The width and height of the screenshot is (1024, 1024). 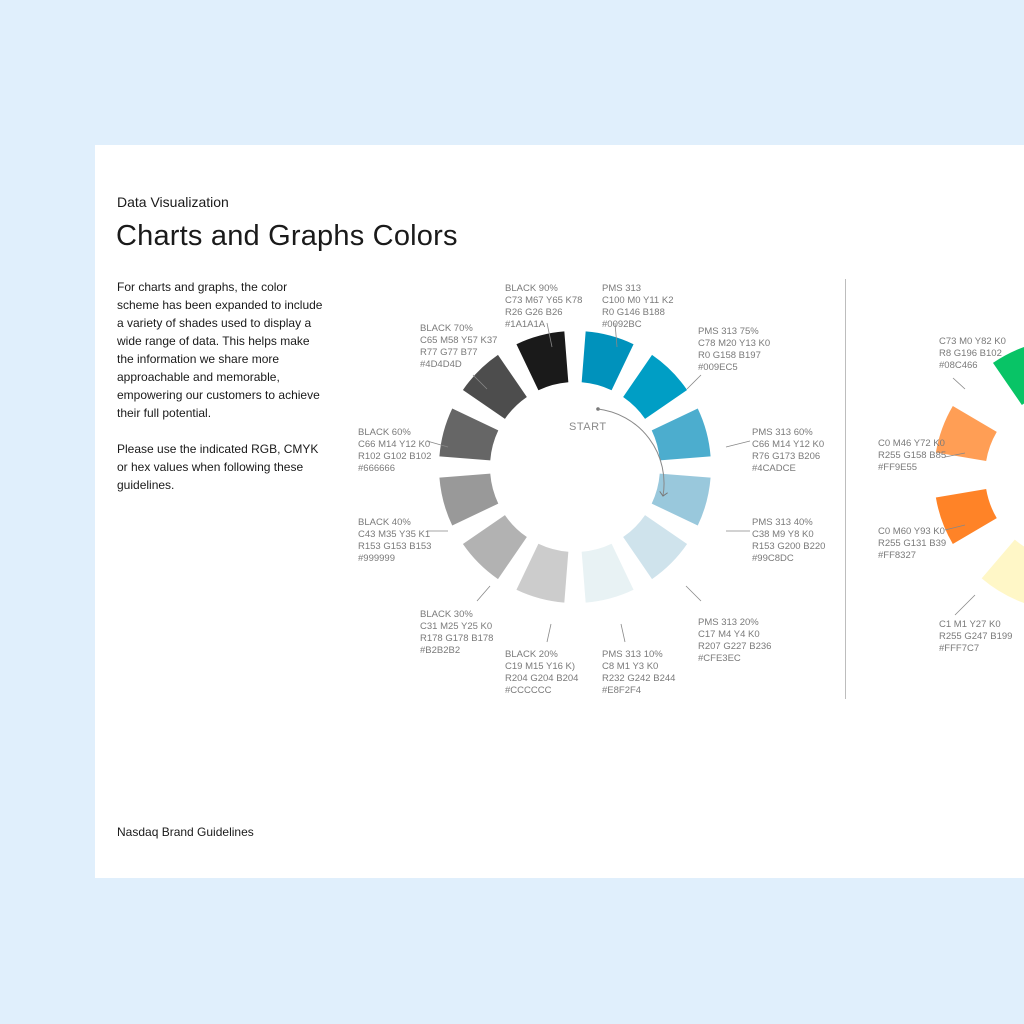 I want to click on swatch-spec-line: PMS 313 75%, so click(x=728, y=331).